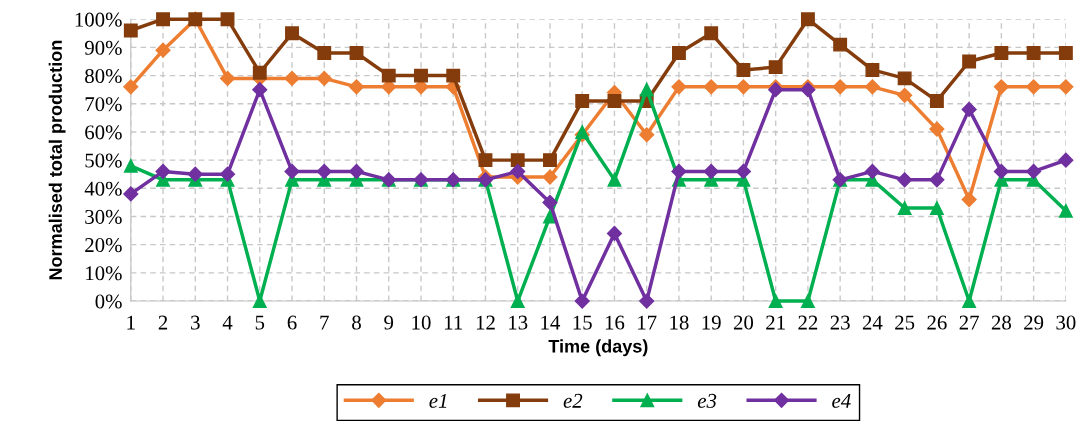  Describe the element at coordinates (615, 322) in the screenshot. I see `x-tick-label: 16` at that location.